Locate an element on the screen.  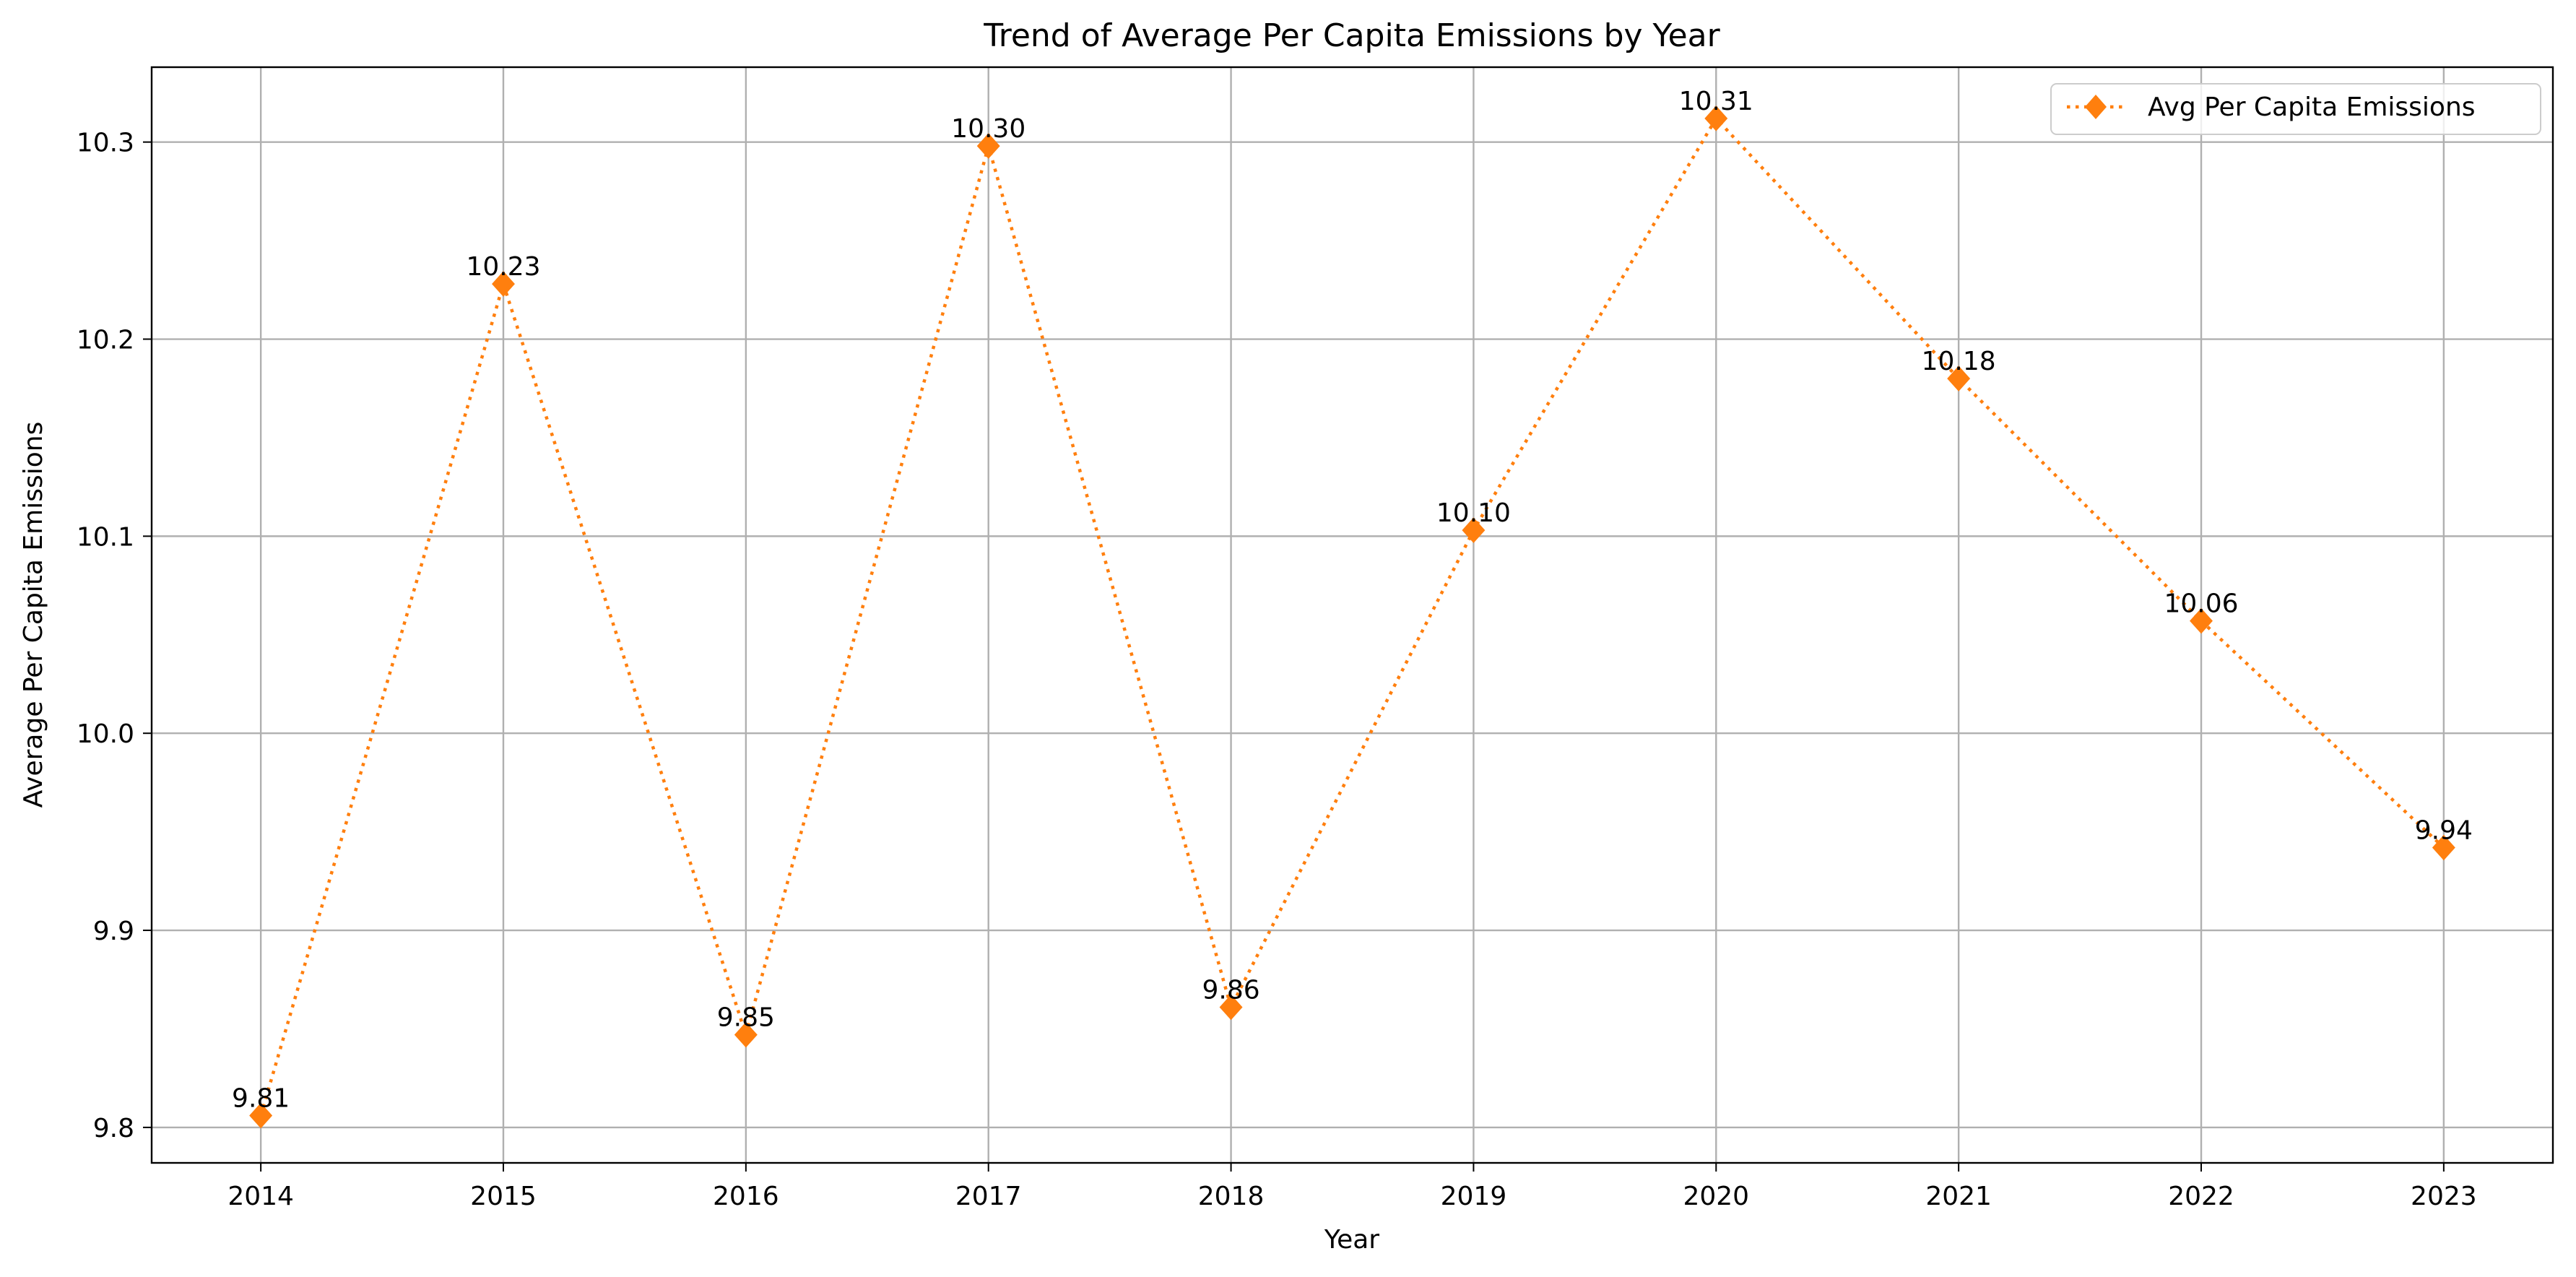
y-tick-label: 10.0 is located at coordinates (105, 734).